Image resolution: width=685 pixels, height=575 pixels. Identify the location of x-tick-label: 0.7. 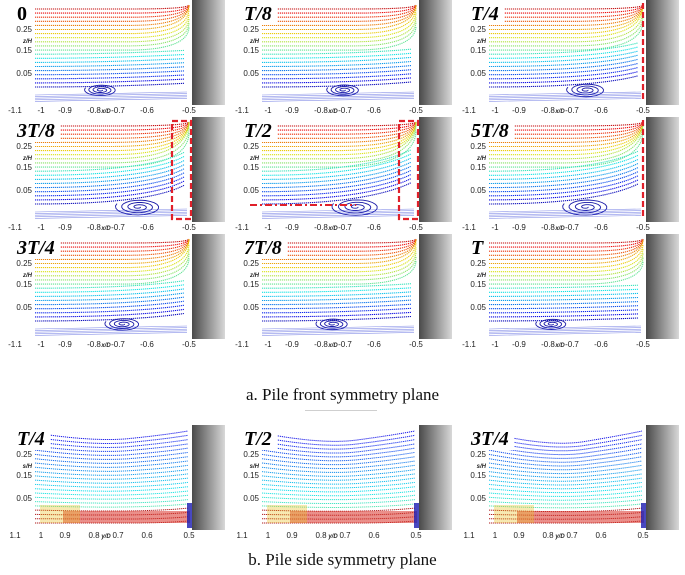
(118, 535).